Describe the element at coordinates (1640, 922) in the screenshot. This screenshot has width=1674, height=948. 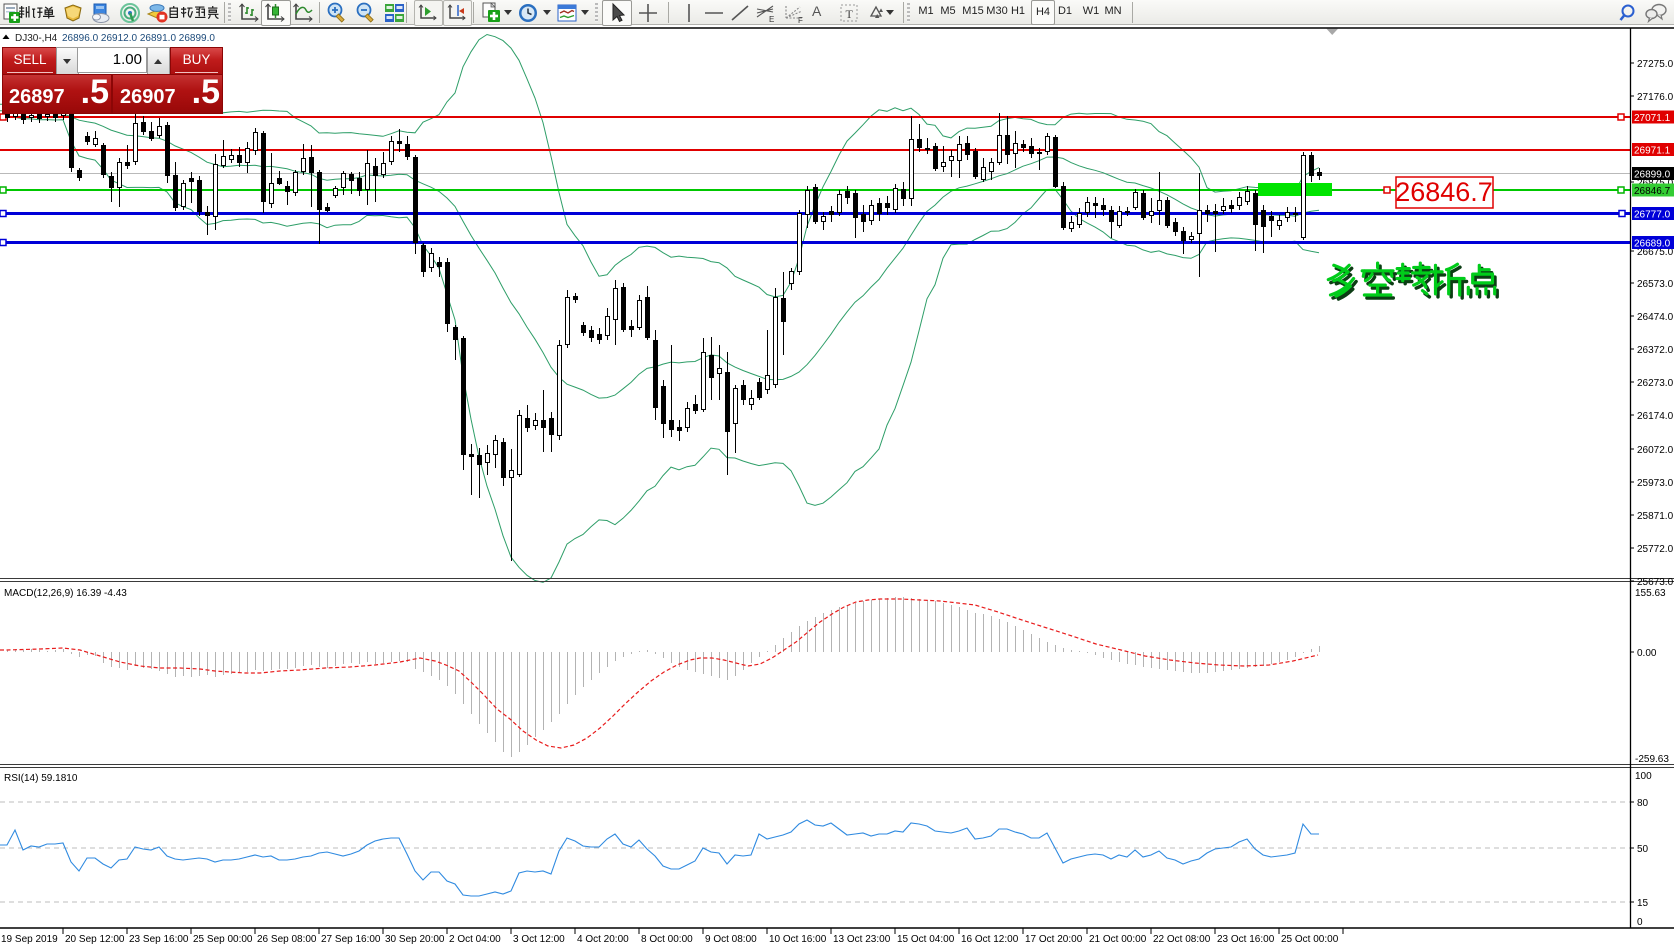
I see `svg-text: 0` at that location.